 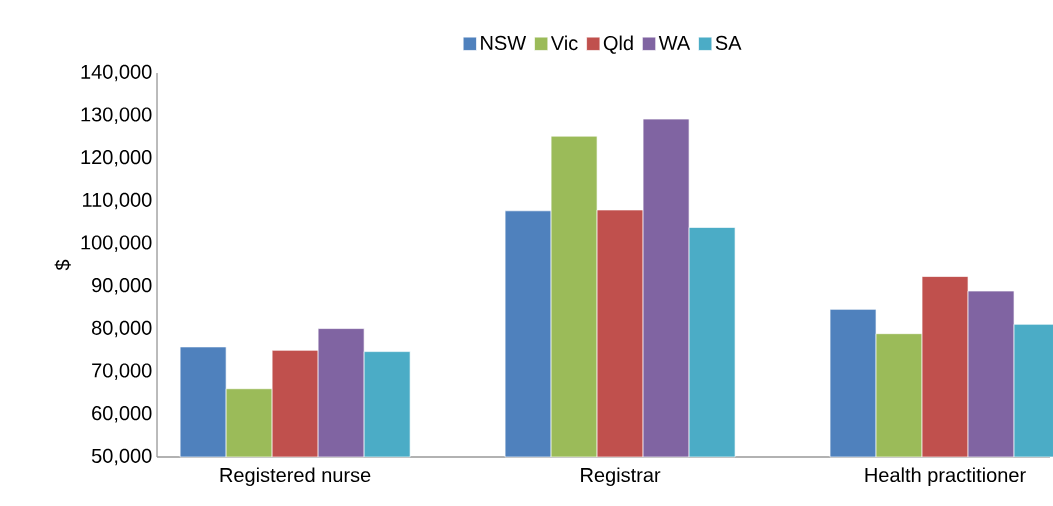 What do you see at coordinates (504, 42) in the screenshot?
I see `legend-label: NSW` at bounding box center [504, 42].